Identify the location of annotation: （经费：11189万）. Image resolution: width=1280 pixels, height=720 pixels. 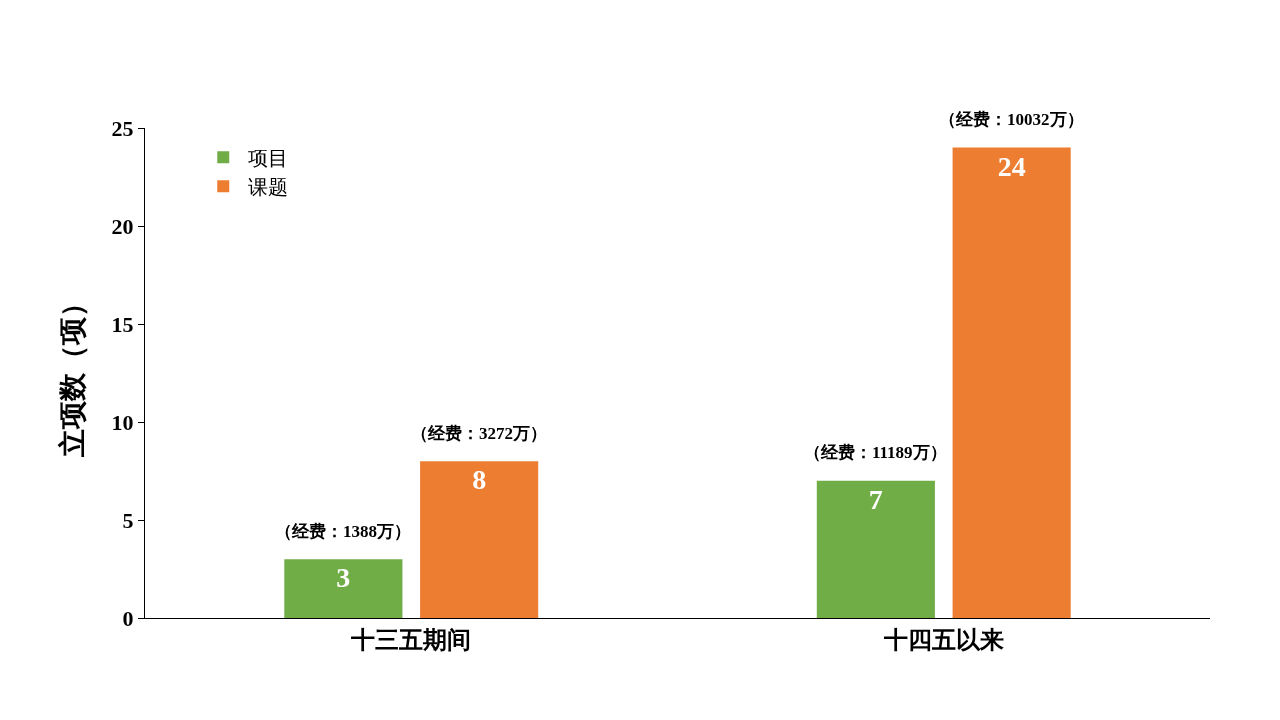
(875, 452).